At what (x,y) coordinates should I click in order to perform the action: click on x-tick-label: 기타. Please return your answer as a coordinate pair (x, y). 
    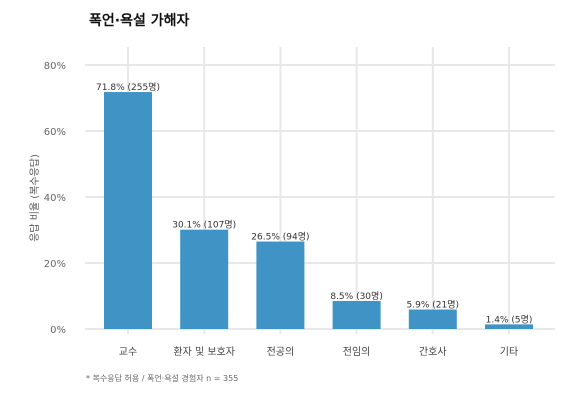
    Looking at the image, I should click on (509, 352).